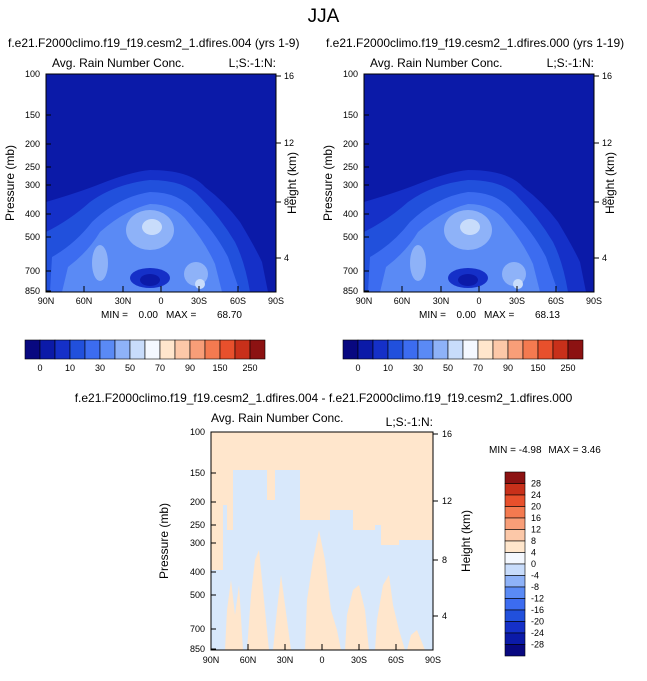 This screenshot has width=647, height=681. Describe the element at coordinates (545, 450) in the screenshot. I see `diff-stats: MIN = -4.98 MAX = 3.46` at that location.